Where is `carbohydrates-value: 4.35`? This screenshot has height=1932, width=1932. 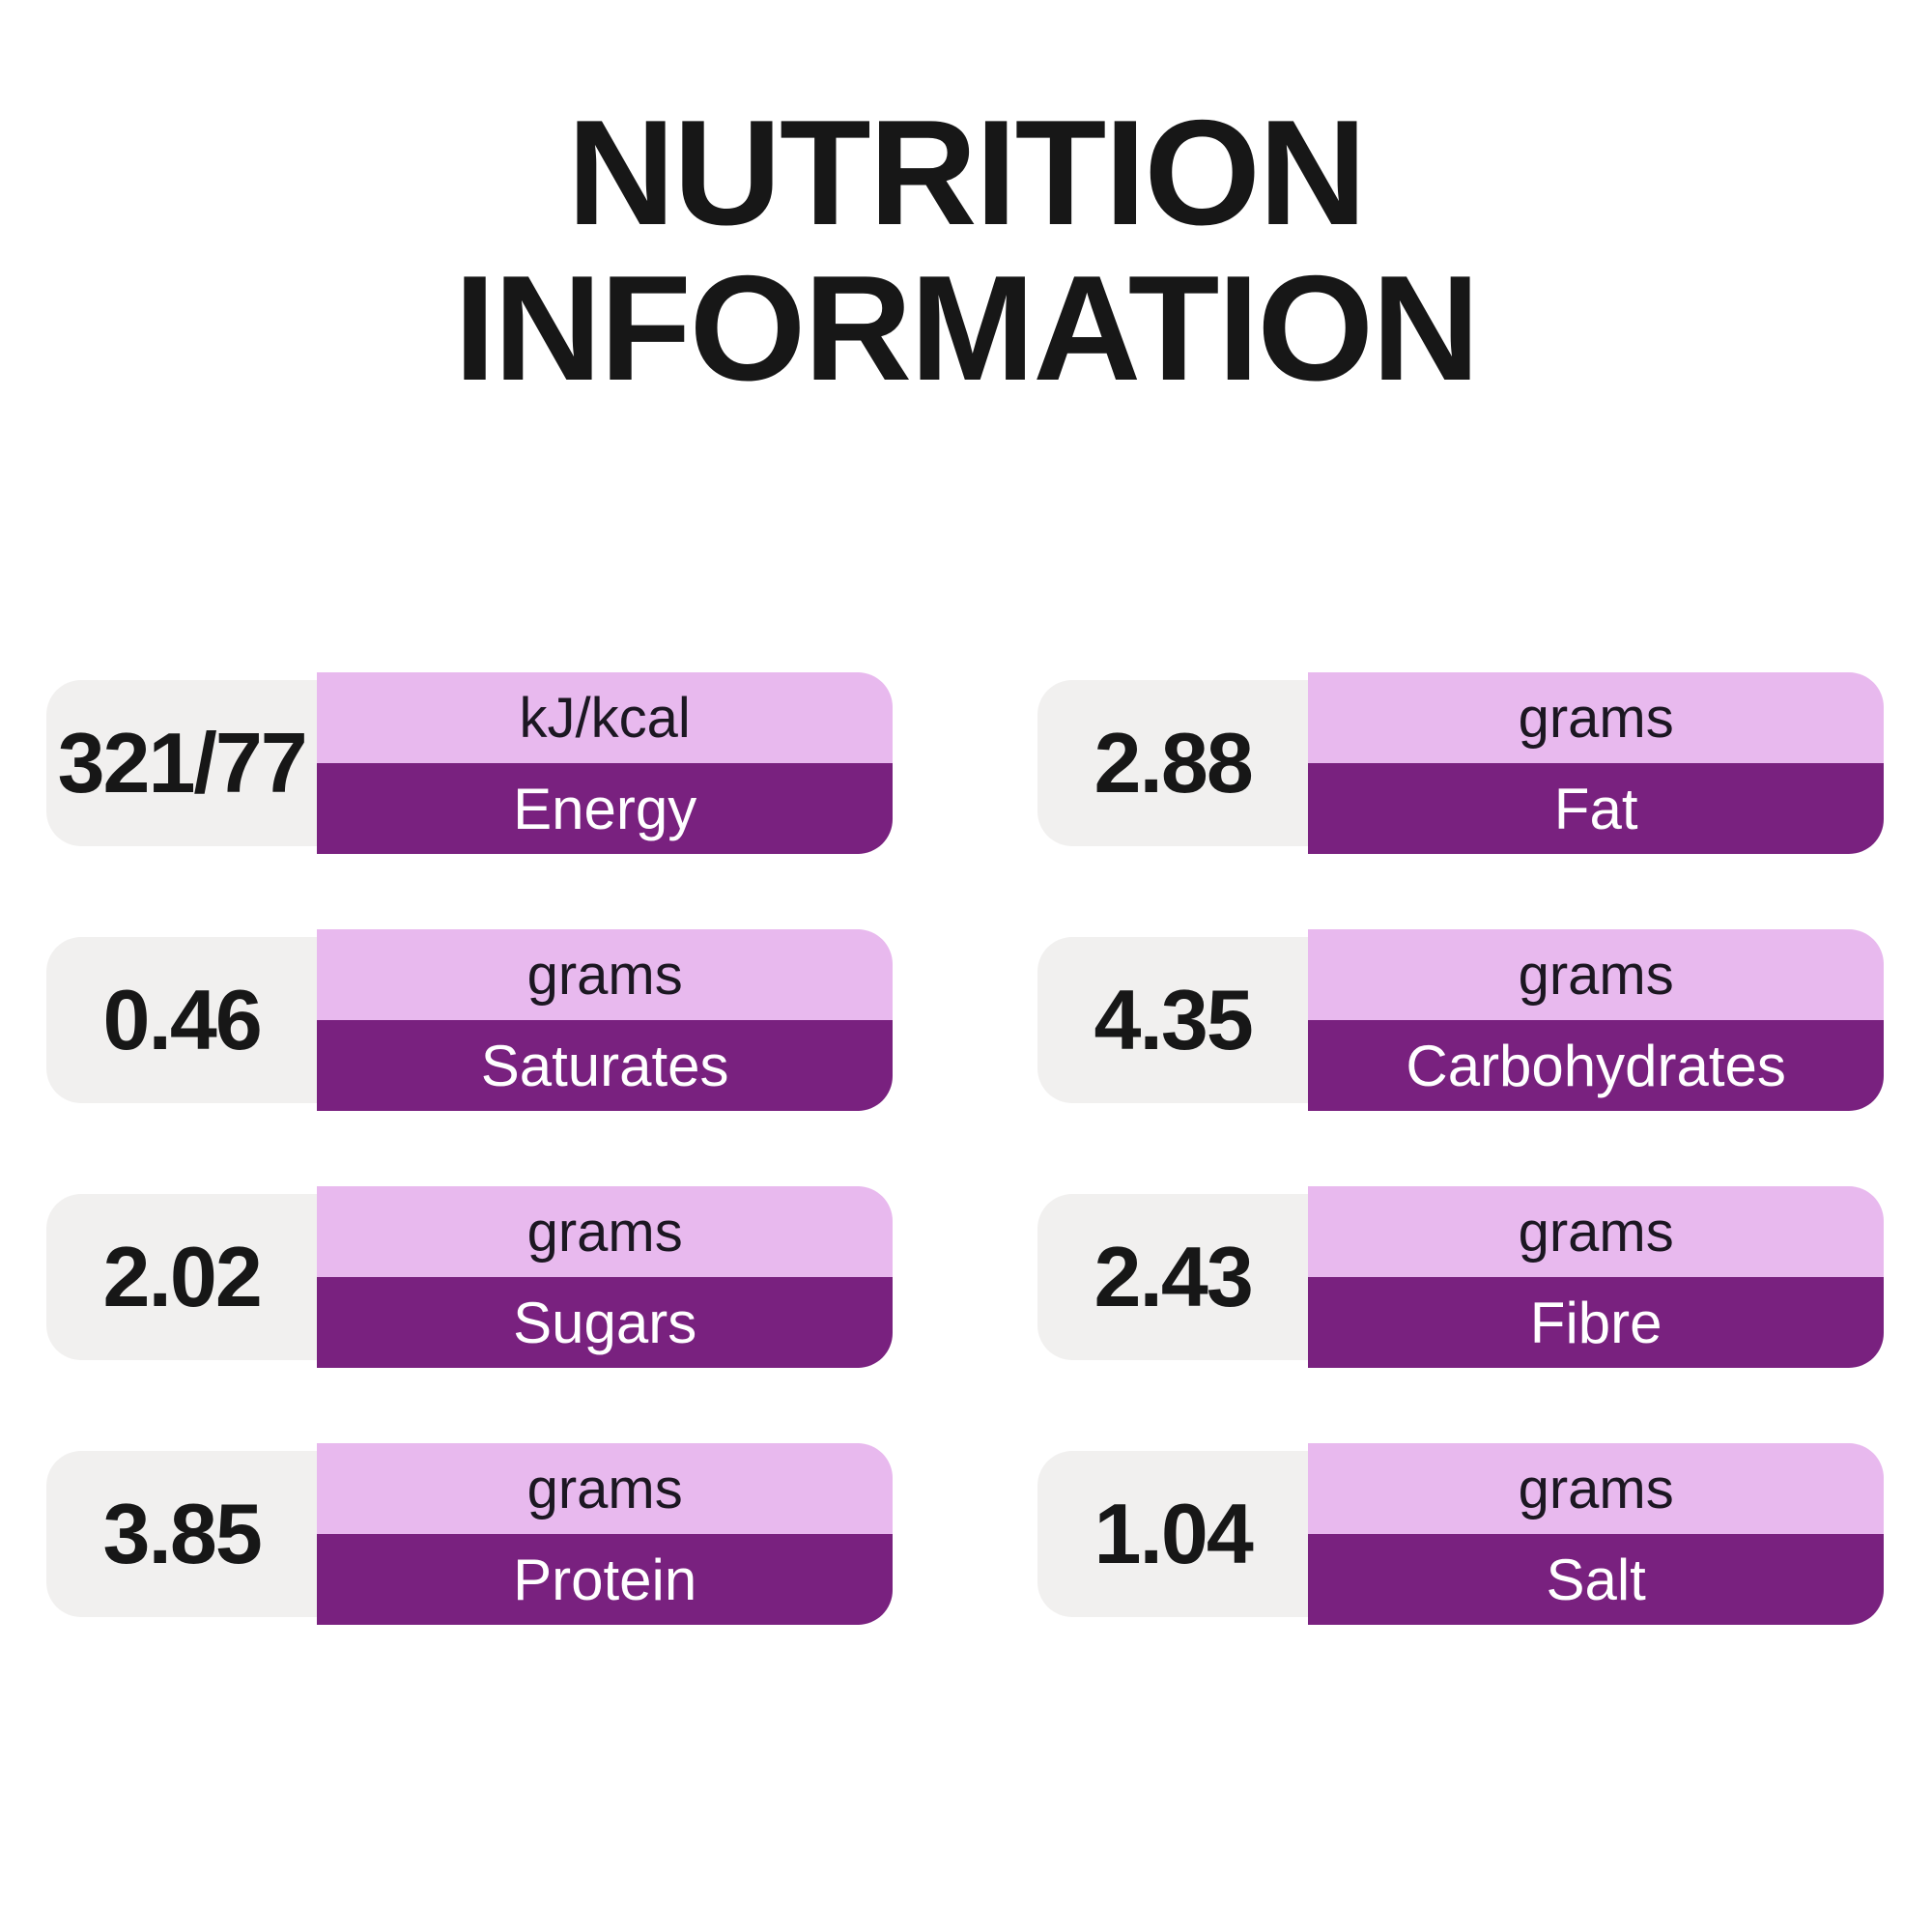 carbohydrates-value: 4.35 is located at coordinates (1174, 1020).